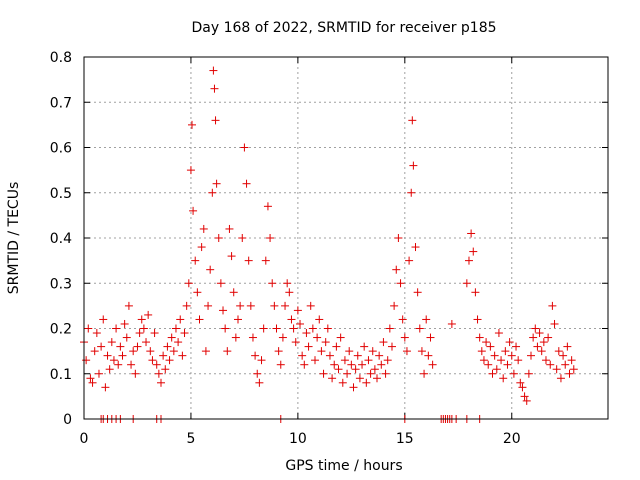 The width and height of the screenshot is (640, 480). What do you see at coordinates (61, 149) in the screenshot?
I see `y-tick-label: 0.6` at bounding box center [61, 149].